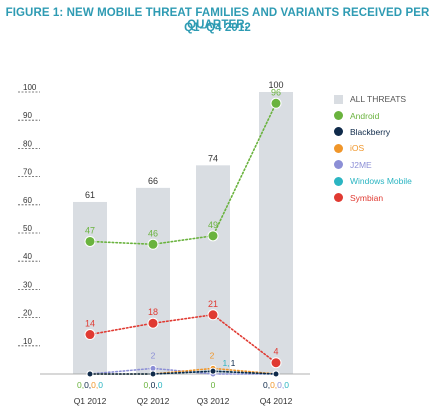 This screenshot has height=413, width=435. What do you see at coordinates (275, 85) in the screenshot?
I see `bar-value-label: 100` at bounding box center [275, 85].